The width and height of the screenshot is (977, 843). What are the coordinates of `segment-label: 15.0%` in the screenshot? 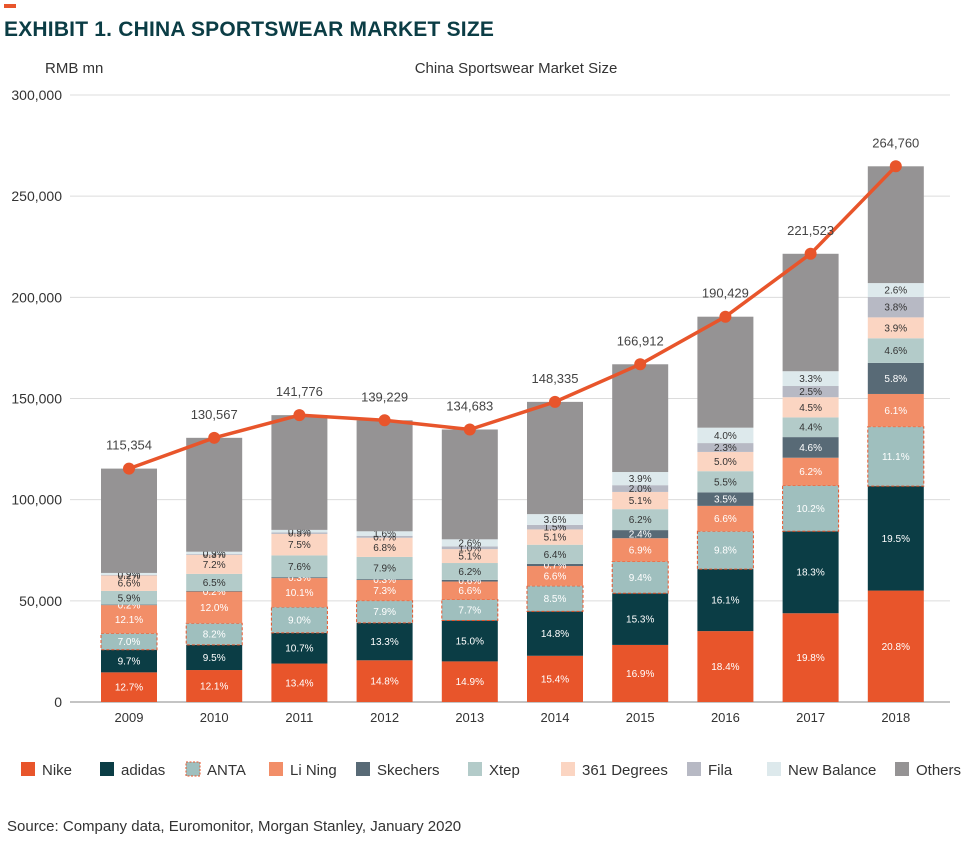 It's located at (470, 641).